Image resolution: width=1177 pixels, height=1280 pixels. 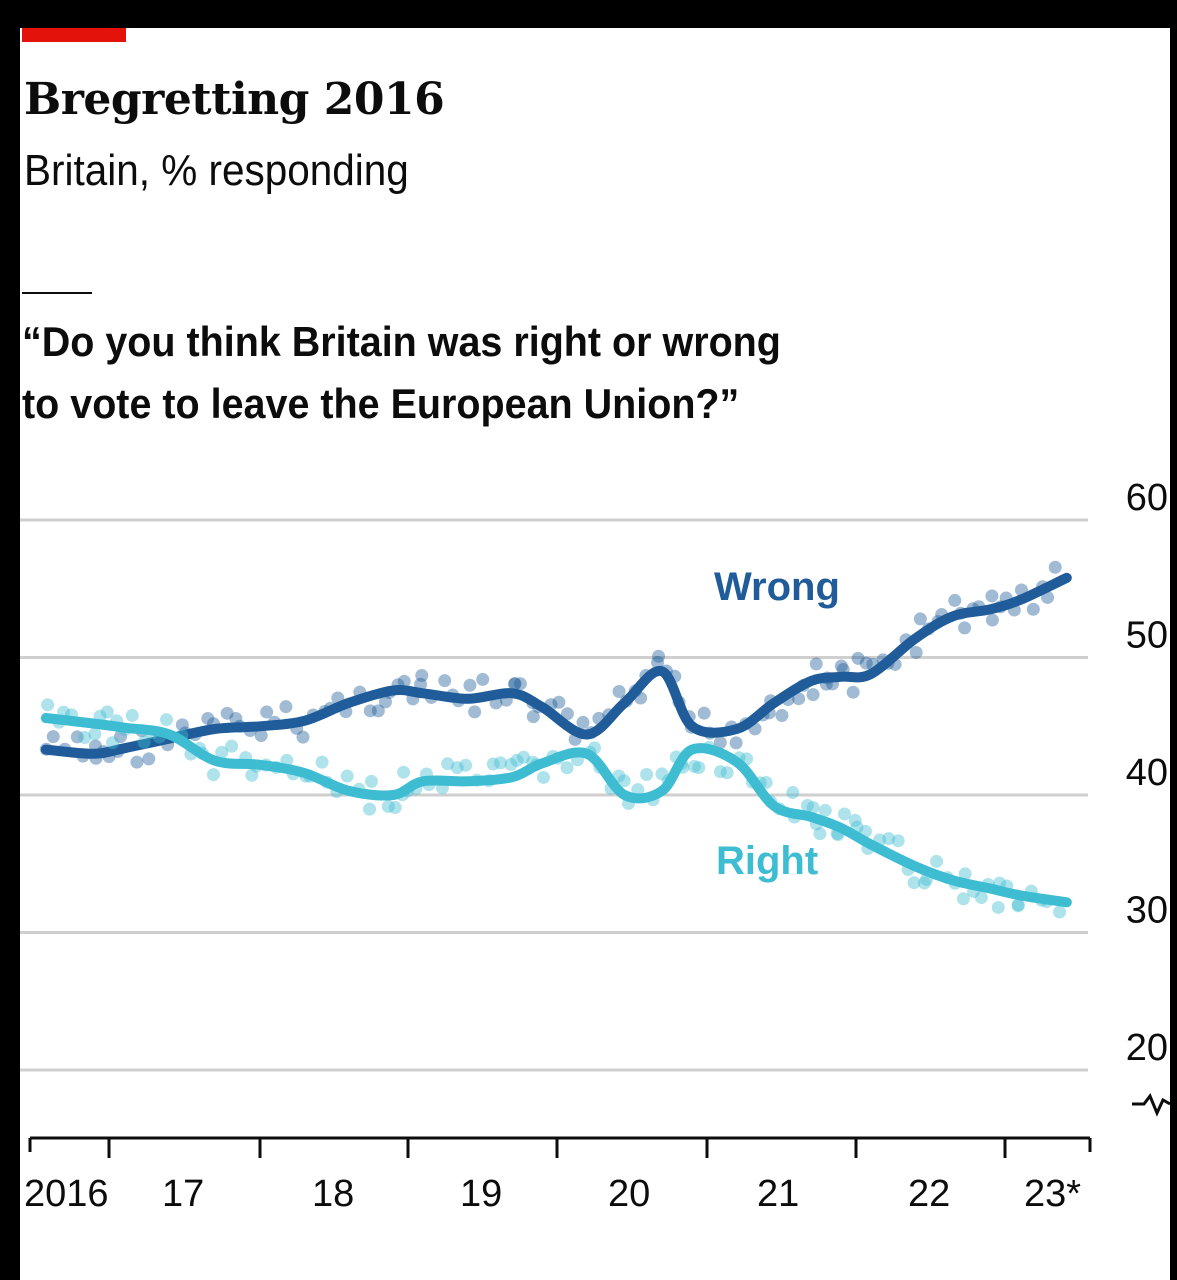 I want to click on series-label-right: Right, so click(x=767, y=861).